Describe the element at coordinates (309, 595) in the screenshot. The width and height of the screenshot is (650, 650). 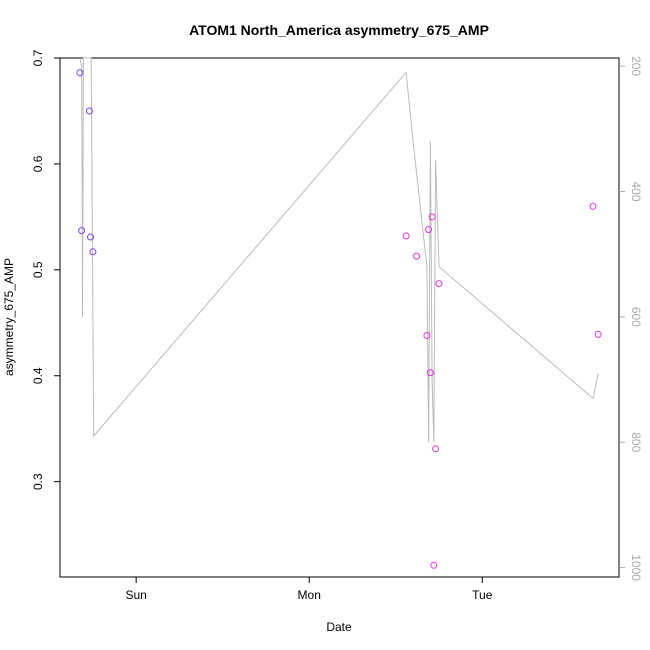
I see `x-tick-label: Mon` at that location.